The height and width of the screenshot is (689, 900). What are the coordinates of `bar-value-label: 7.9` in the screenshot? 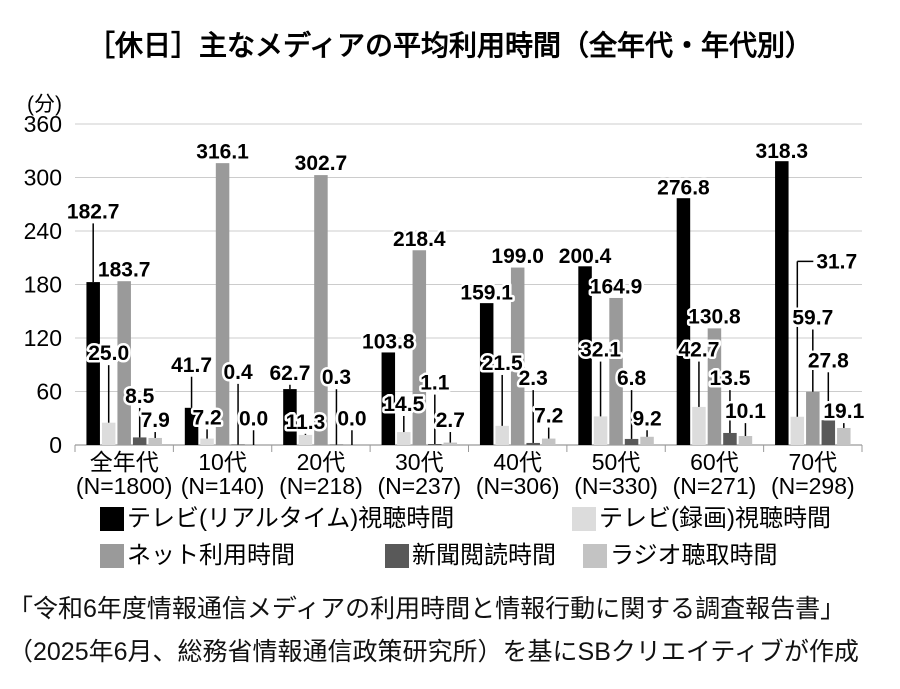 It's located at (155, 420).